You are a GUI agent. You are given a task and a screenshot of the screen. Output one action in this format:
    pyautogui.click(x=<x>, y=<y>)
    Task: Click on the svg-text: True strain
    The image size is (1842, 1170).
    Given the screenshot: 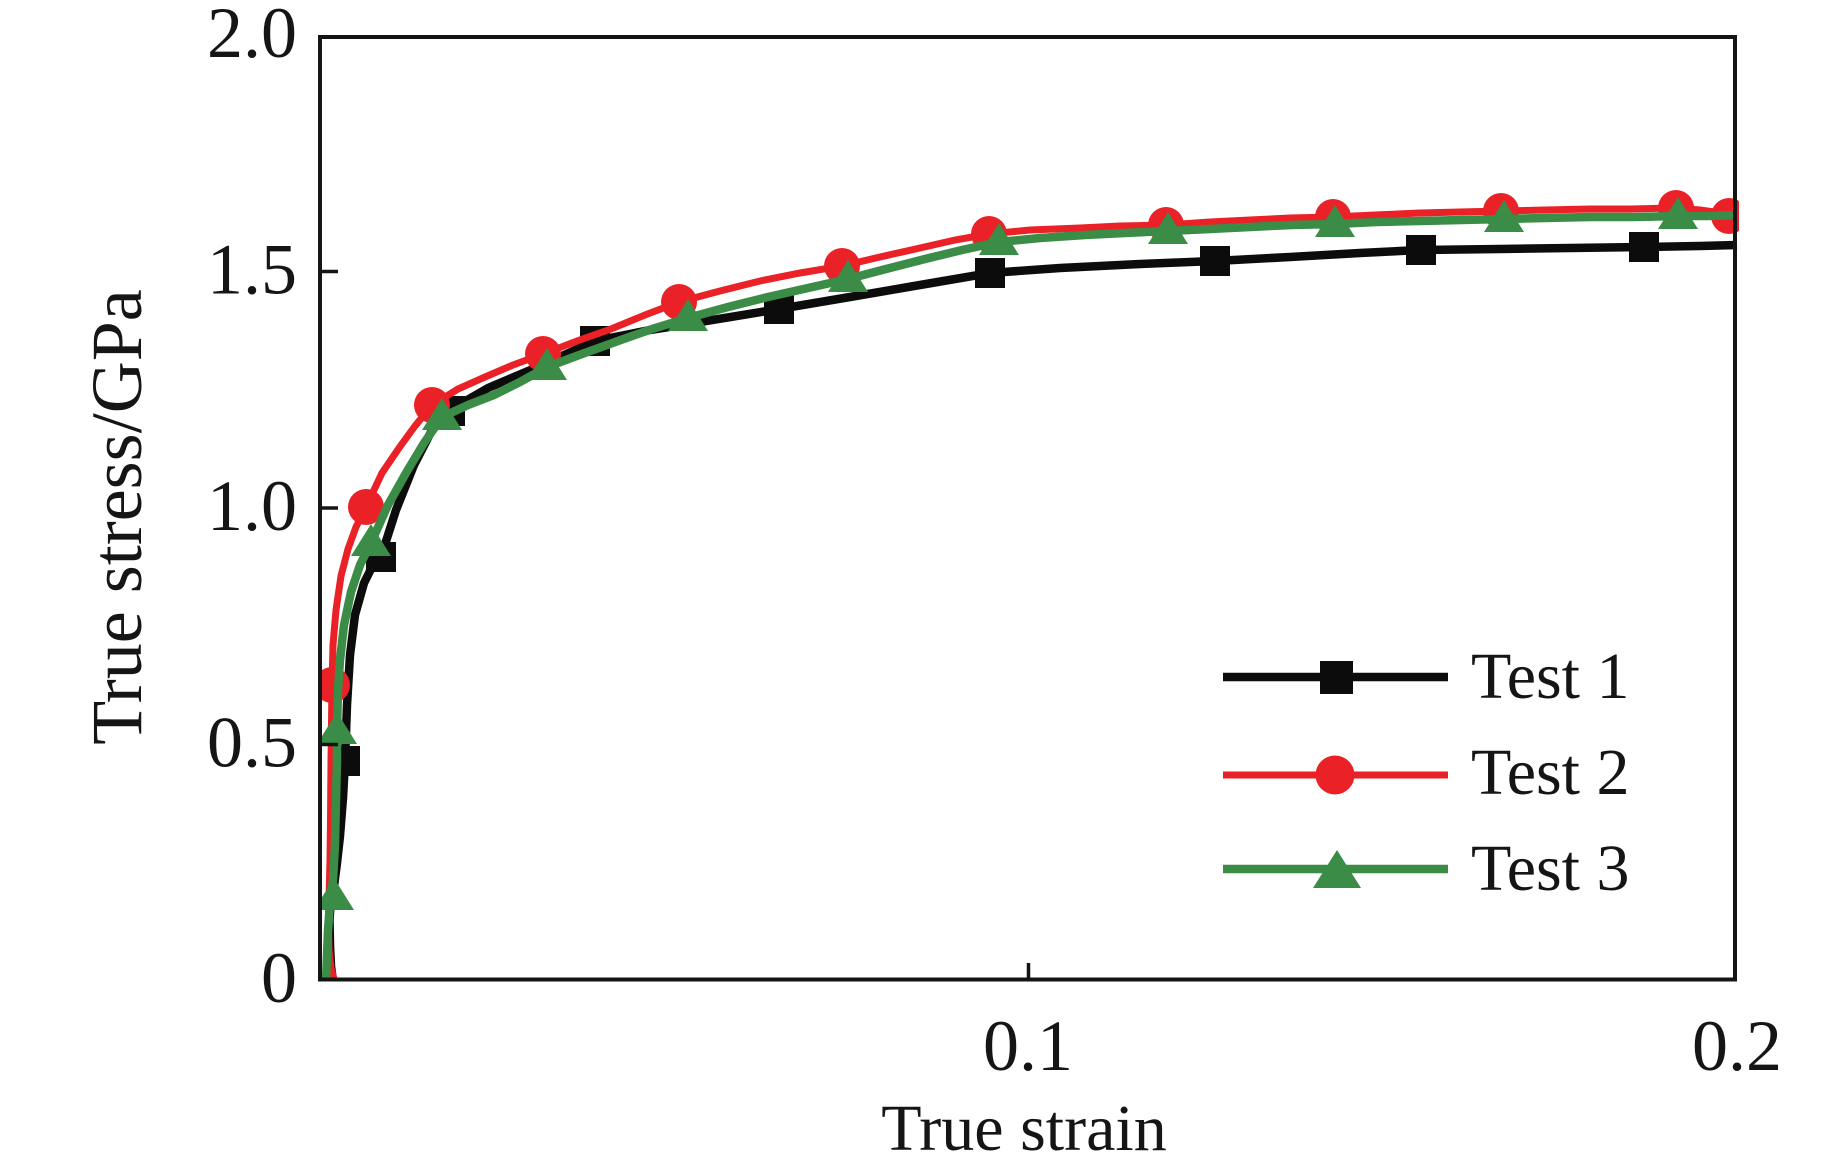 What is the action you would take?
    pyautogui.click(x=1023, y=1128)
    